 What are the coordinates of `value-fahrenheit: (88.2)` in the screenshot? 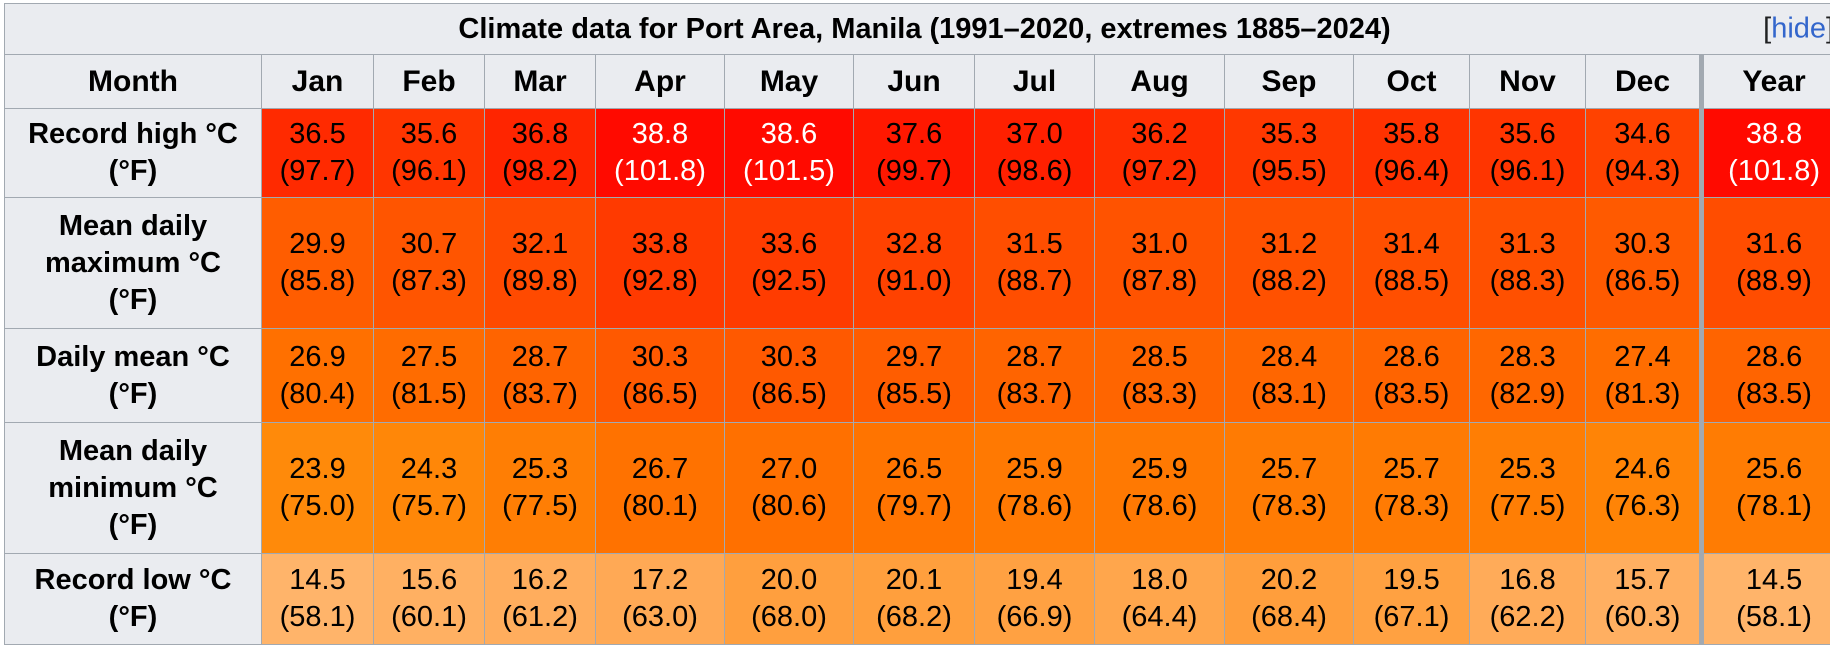 It's located at (1289, 281).